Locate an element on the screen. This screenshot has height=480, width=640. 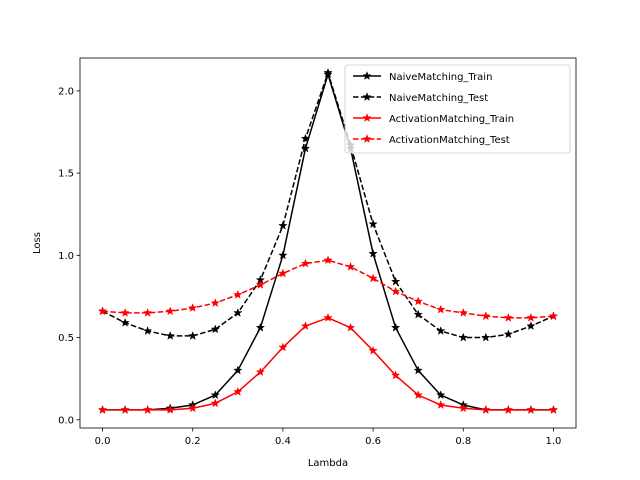
y-tick-label: 0.5 is located at coordinates (66, 338).